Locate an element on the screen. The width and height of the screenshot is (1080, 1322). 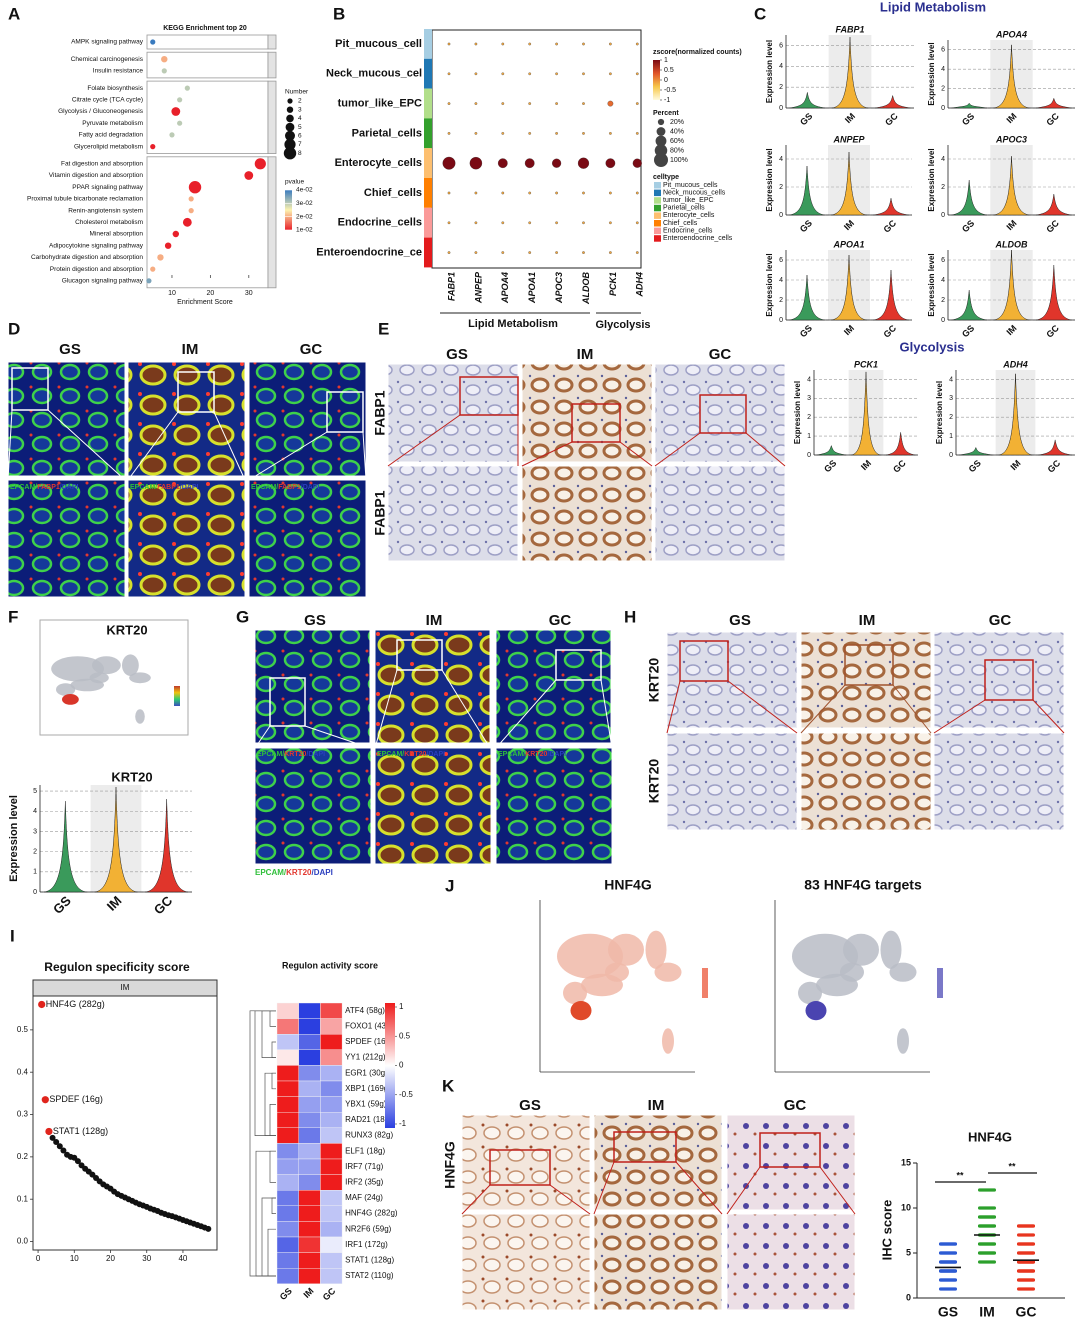
row-label: IRF7 (71g) is located at coordinates (364, 1166).